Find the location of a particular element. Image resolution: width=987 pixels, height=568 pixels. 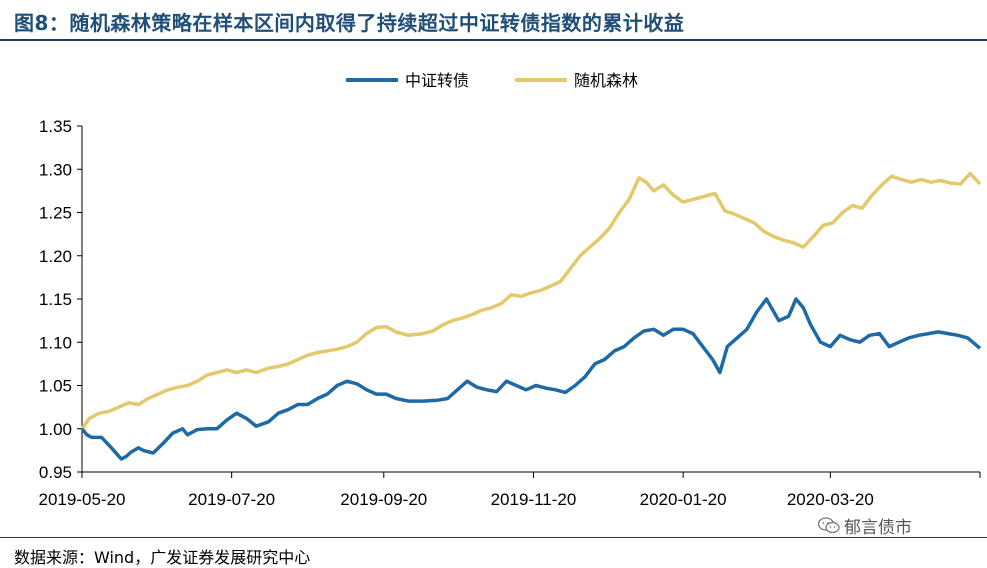

y-tick-label: 1.20 is located at coordinates (55, 256).